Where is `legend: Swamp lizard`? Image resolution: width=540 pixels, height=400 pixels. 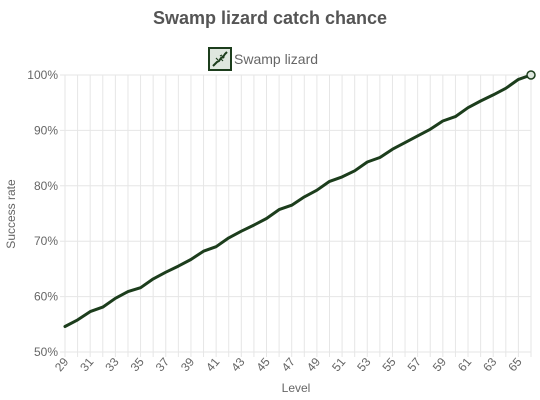
legend: Swamp lizard is located at coordinates (263, 59).